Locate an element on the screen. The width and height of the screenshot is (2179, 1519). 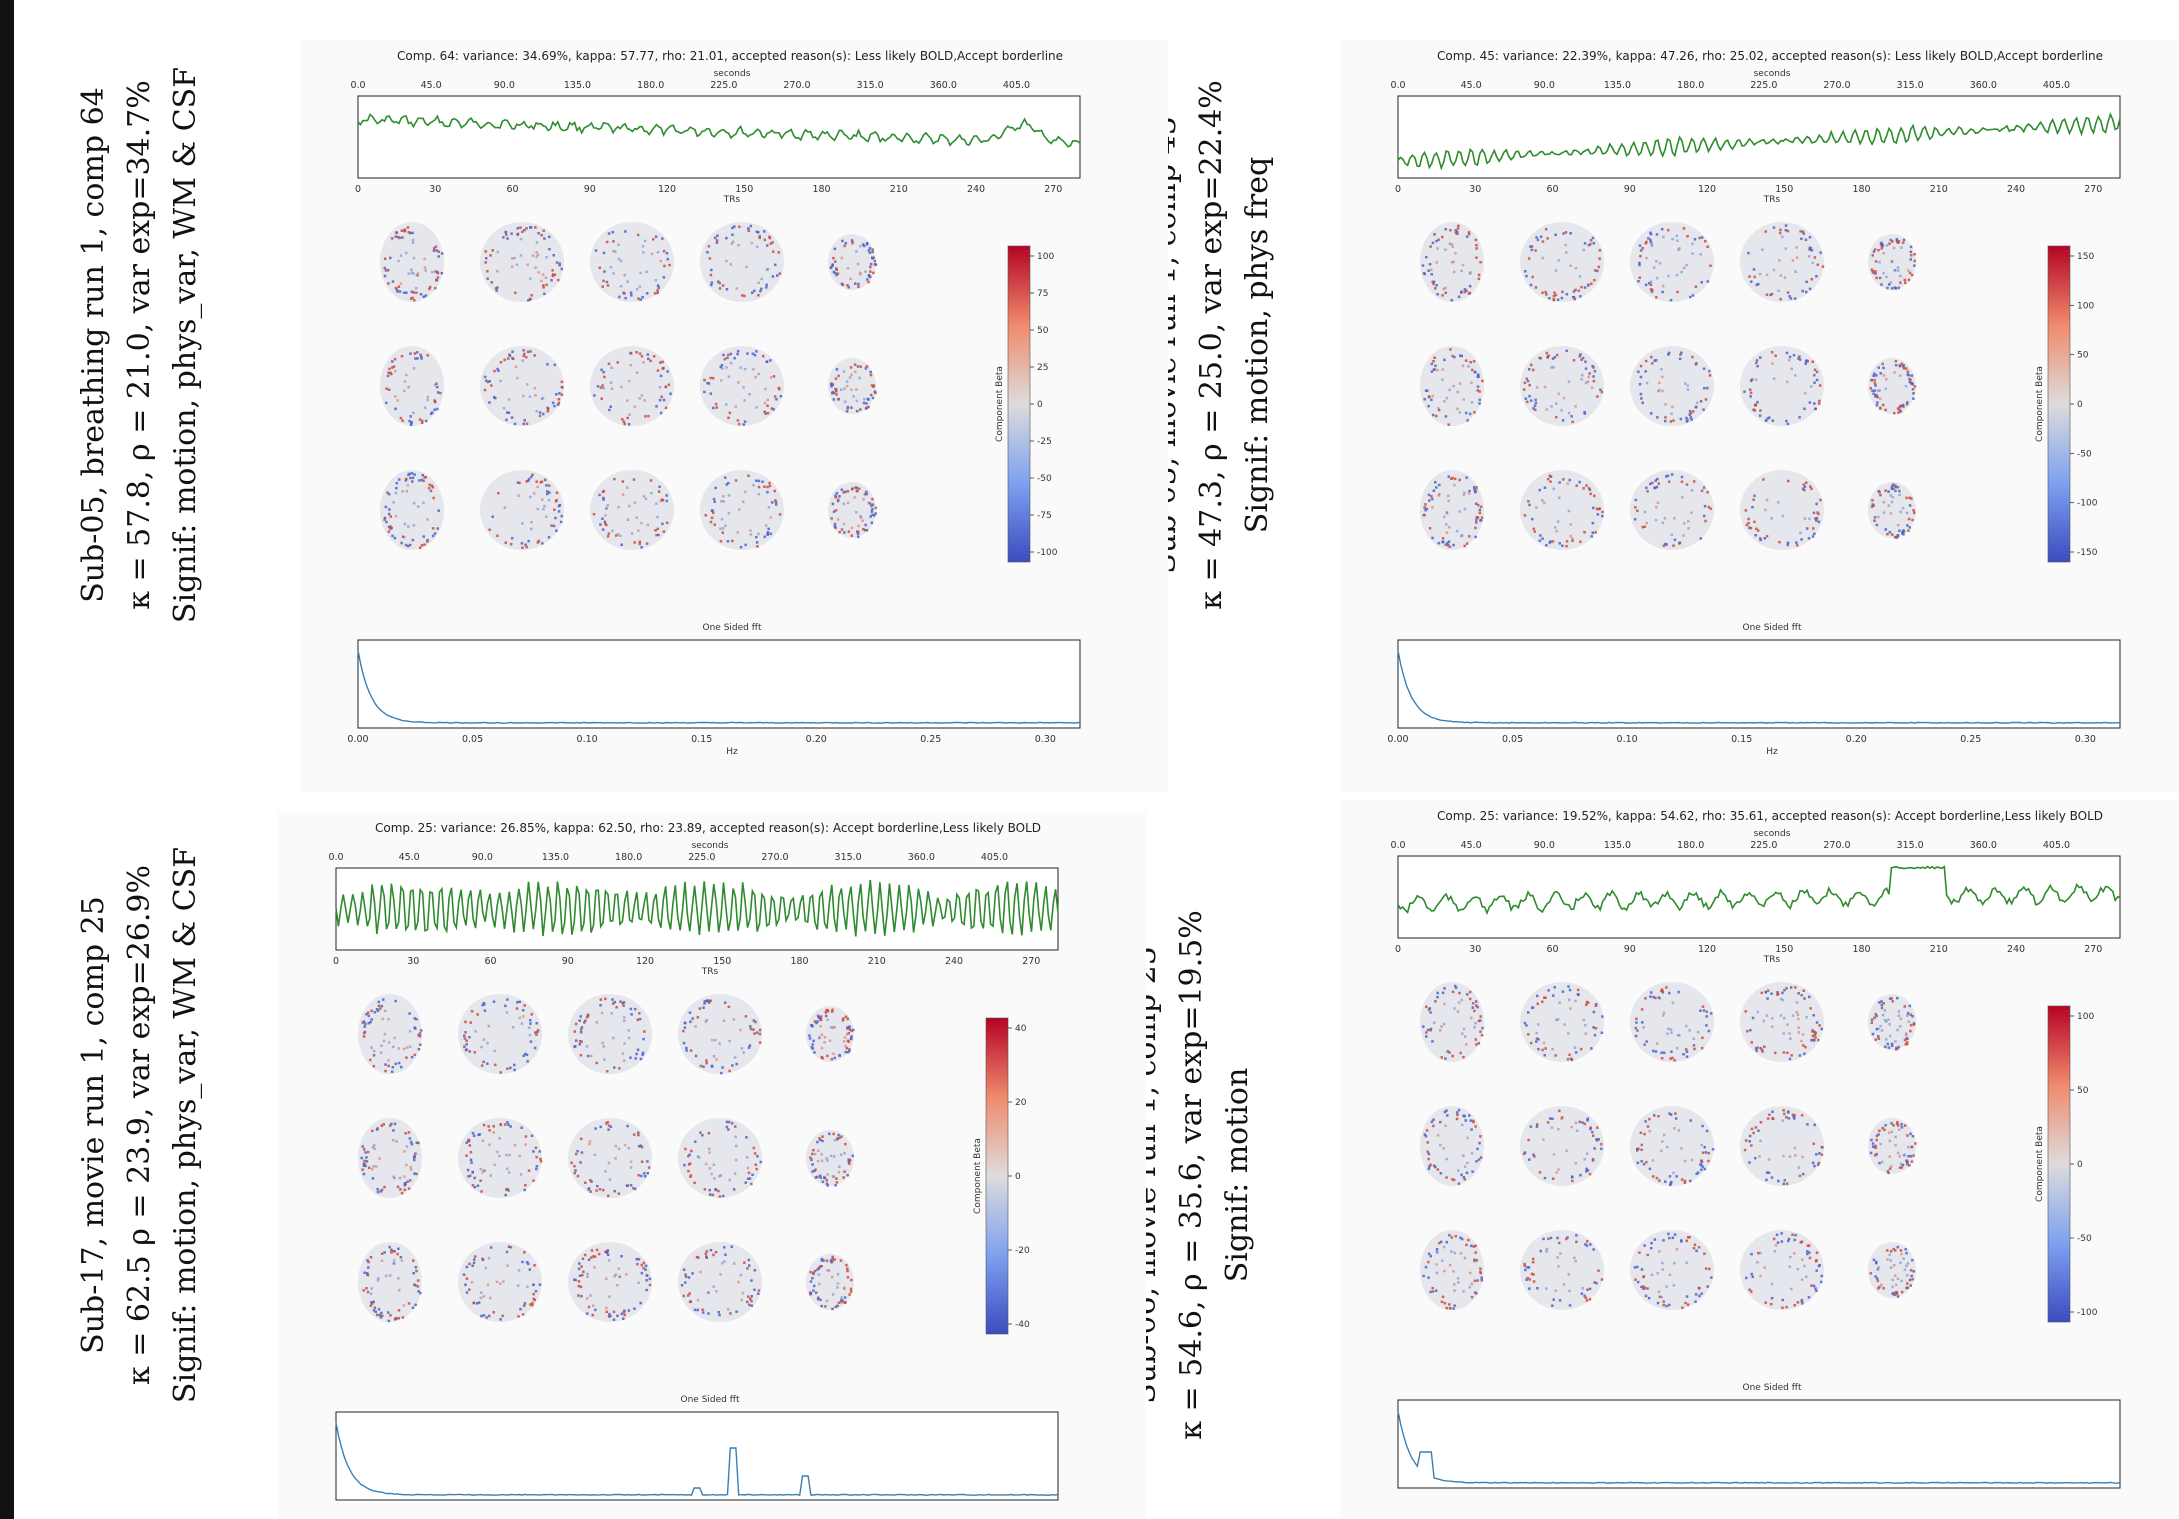
brain-slice is located at coordinates (1452, 262).